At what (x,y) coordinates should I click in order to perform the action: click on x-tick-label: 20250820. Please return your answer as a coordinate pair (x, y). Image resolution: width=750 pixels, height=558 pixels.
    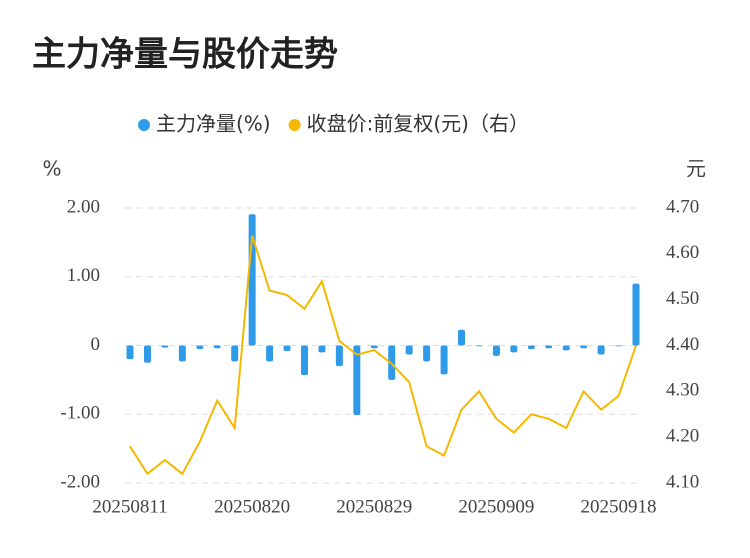
    Looking at the image, I should click on (252, 506).